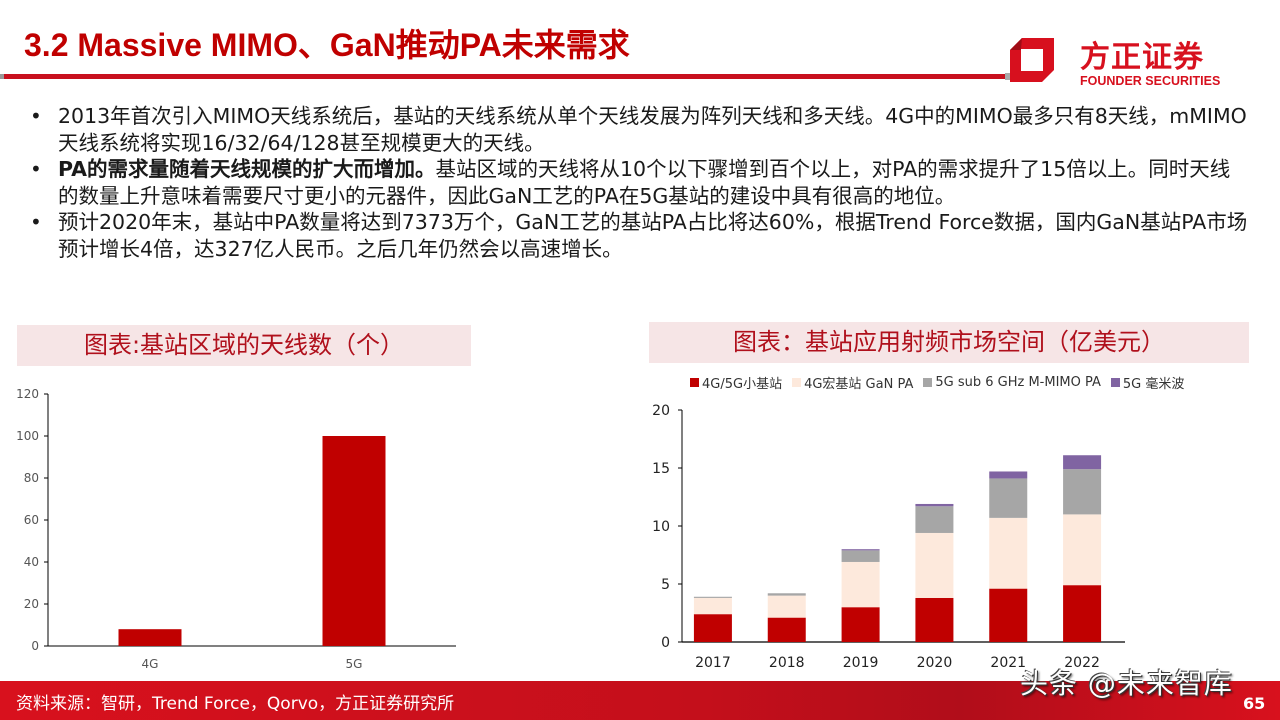  I want to click on x-tick-label: 2018, so click(787, 663).